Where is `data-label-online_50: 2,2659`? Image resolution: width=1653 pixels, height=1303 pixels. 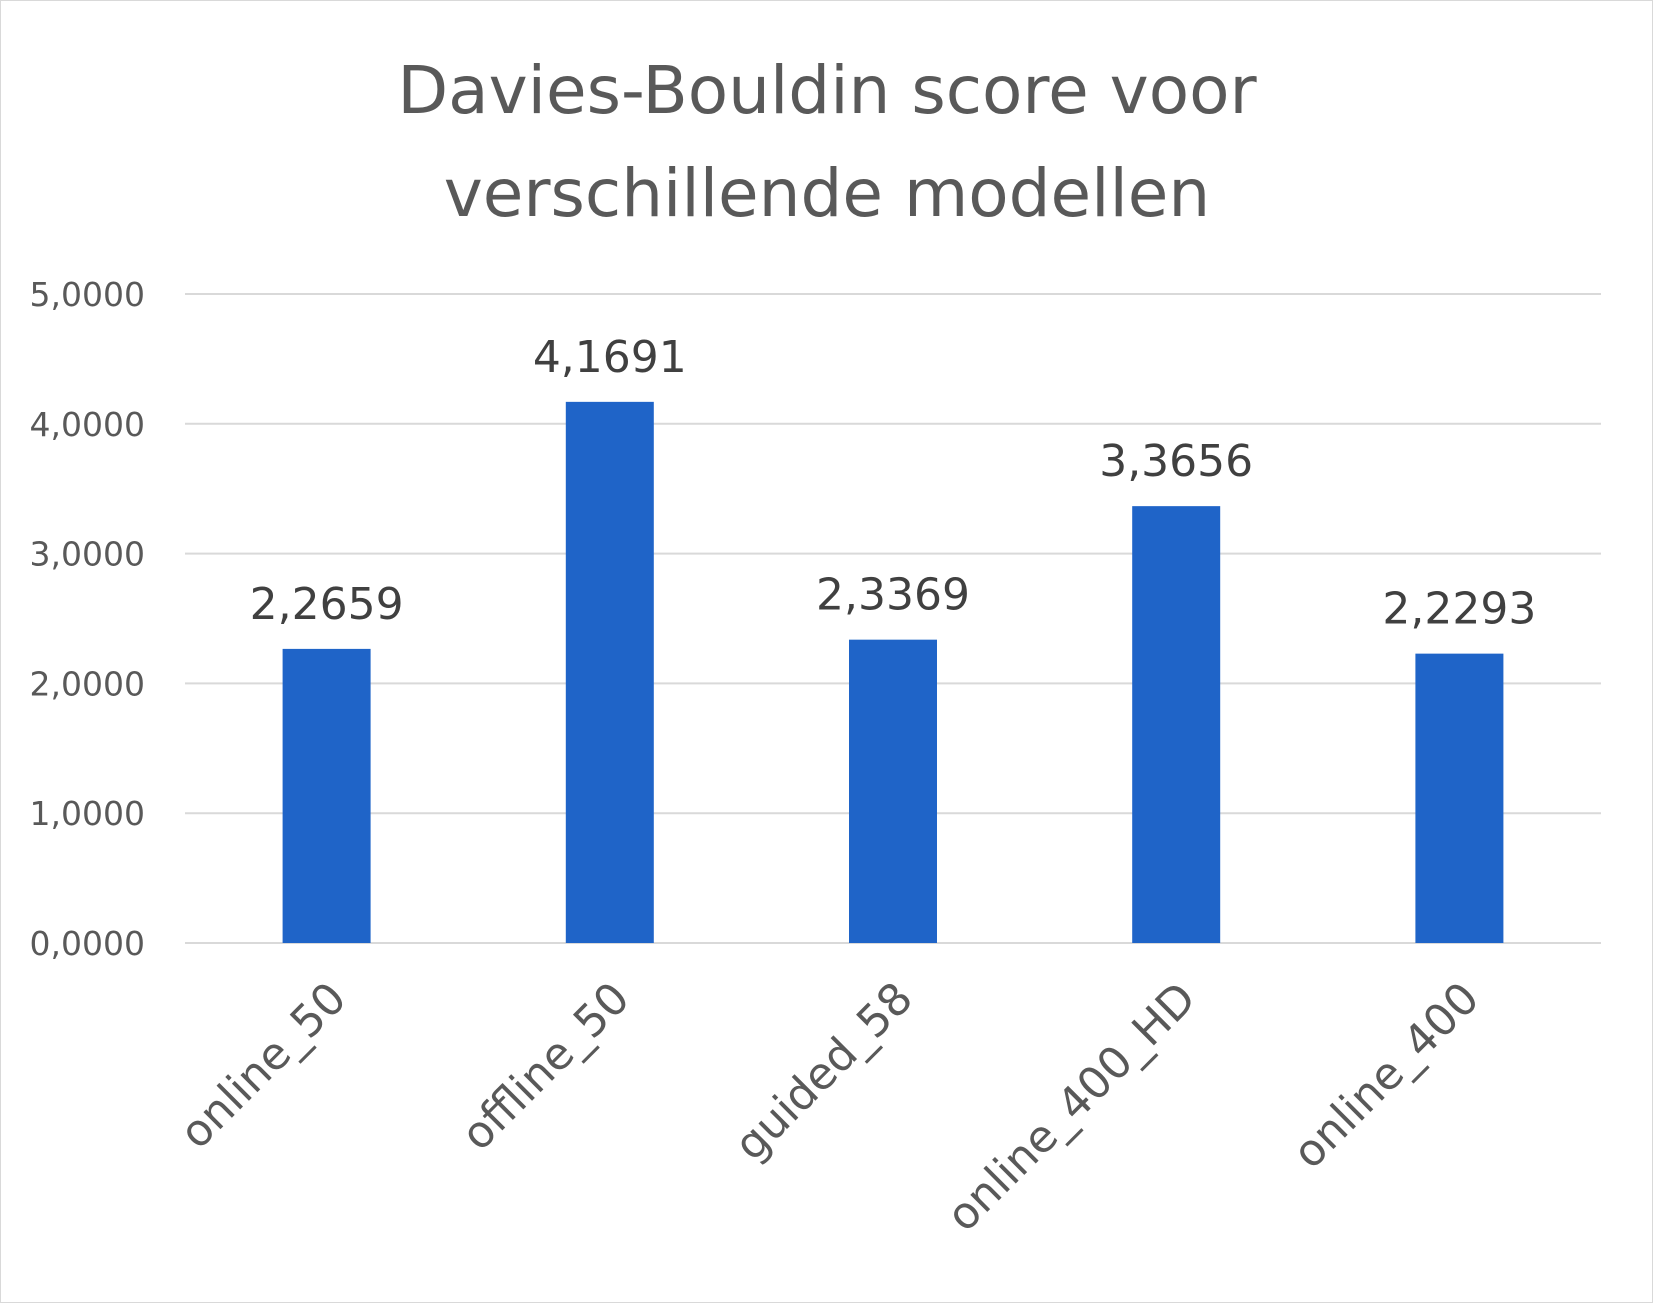 data-label-online_50: 2,2659 is located at coordinates (327, 604).